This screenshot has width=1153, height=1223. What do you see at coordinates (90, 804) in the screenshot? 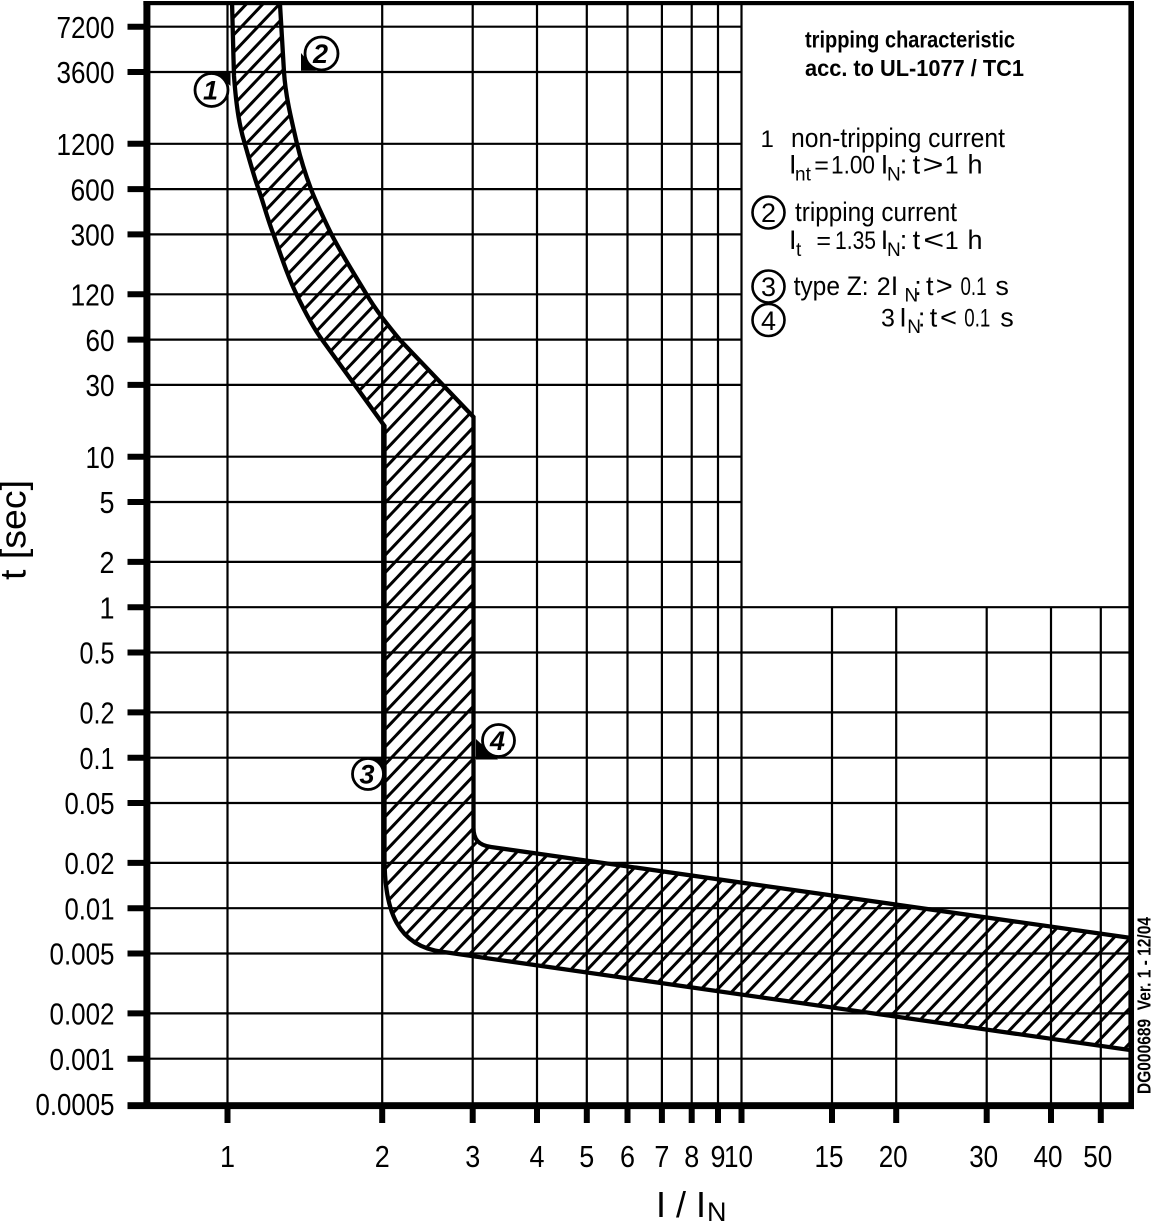
I see `svg-text: 0.05` at bounding box center [90, 804].